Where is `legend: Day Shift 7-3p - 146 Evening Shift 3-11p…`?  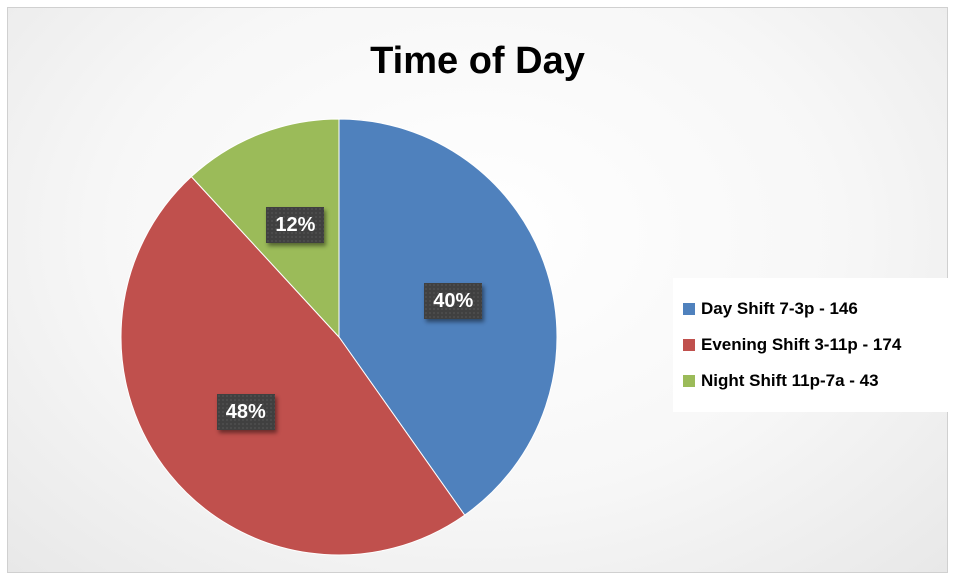 legend: Day Shift 7-3p - 146 Evening Shift 3-11p… is located at coordinates (814, 345).